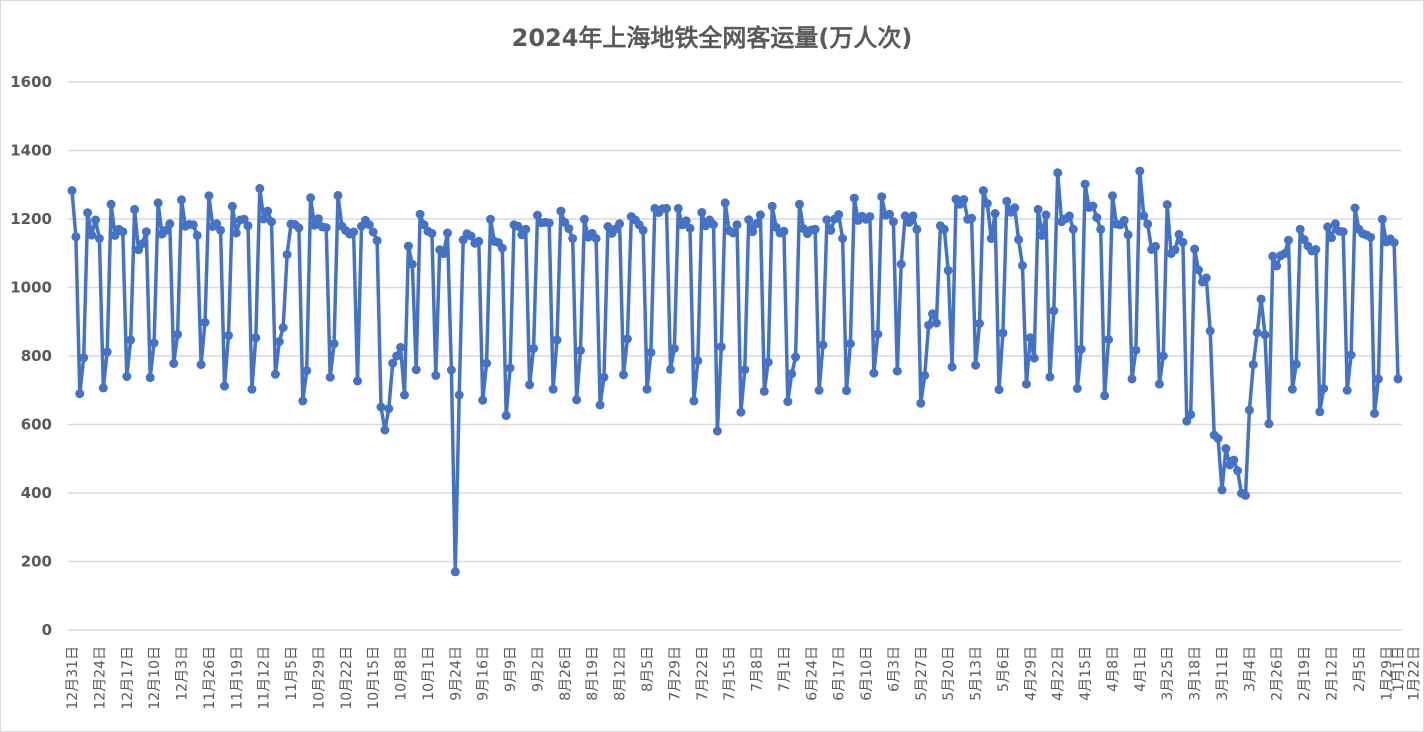  Describe the element at coordinates (1333, 673) in the screenshot. I see `x-tick-label: 2月12日` at that location.